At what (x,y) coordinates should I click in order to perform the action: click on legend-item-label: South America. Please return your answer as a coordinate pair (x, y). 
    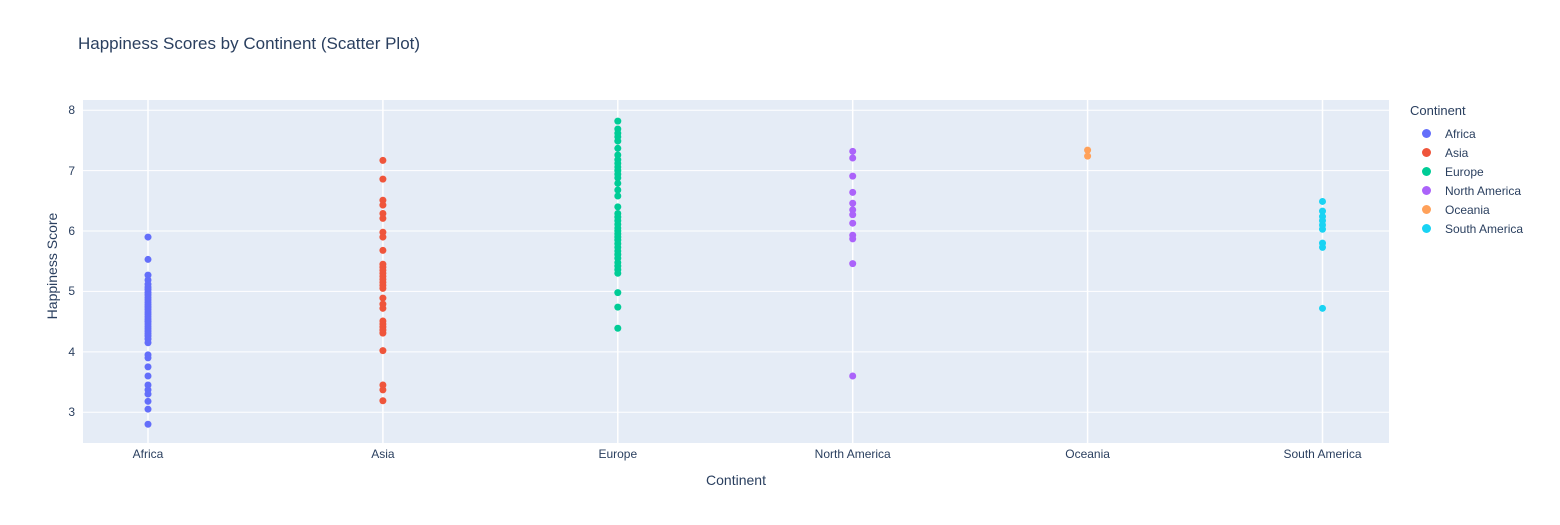
    Looking at the image, I should click on (1484, 228).